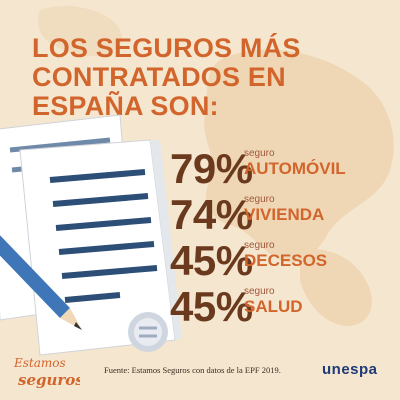 Image resolution: width=400 pixels, height=400 pixels. What do you see at coordinates (148, 332) in the screenshot?
I see `seal-icon` at bounding box center [148, 332].